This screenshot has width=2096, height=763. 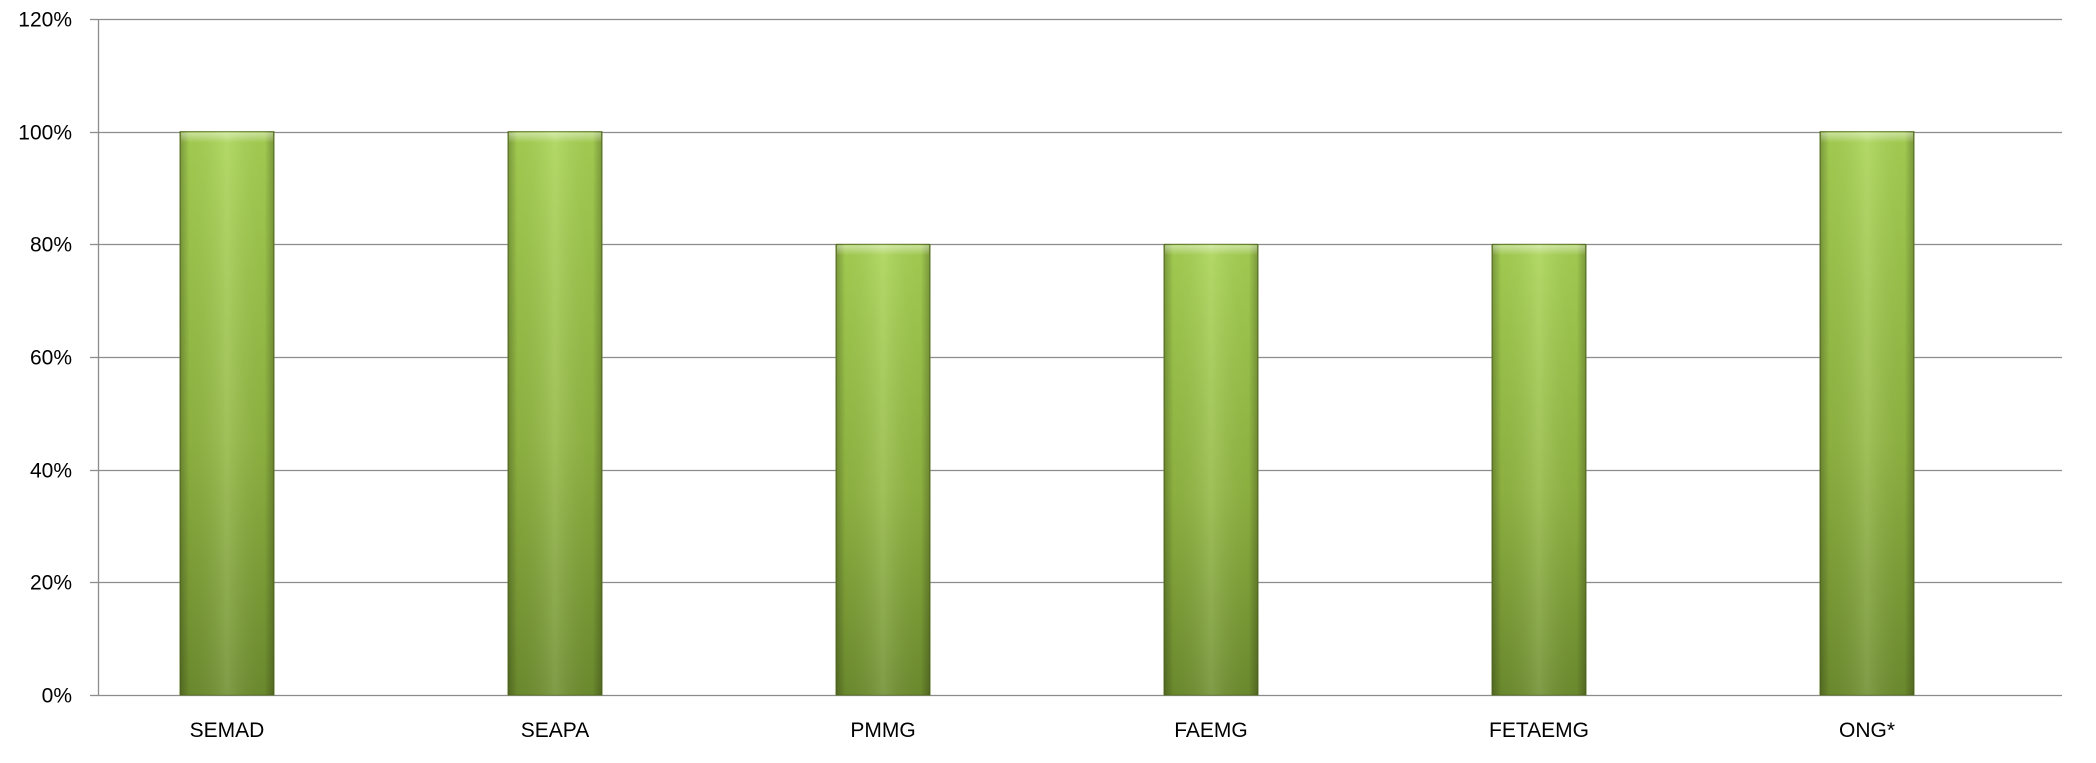 I want to click on x-tick-label: FETAEMG, so click(x=1539, y=730).